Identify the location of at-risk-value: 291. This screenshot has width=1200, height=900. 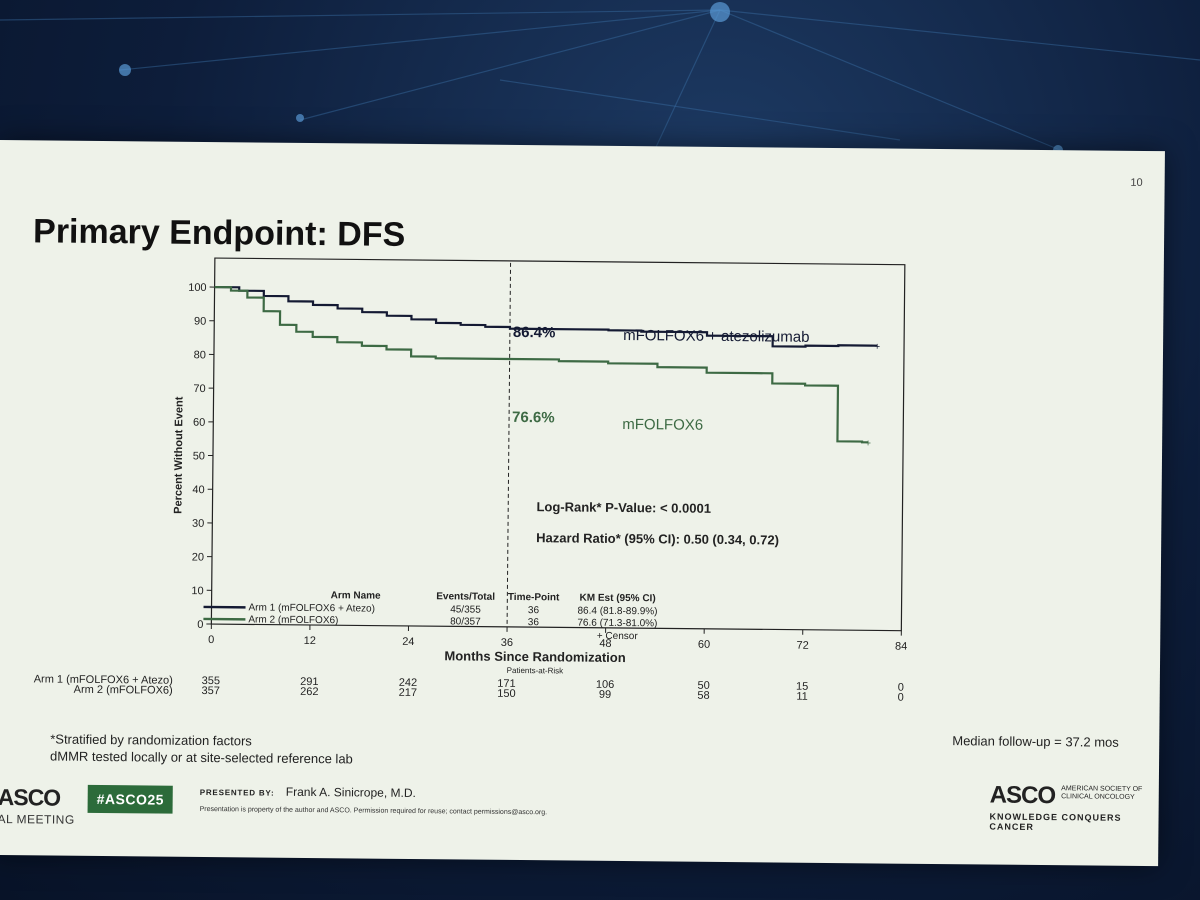
(309, 682).